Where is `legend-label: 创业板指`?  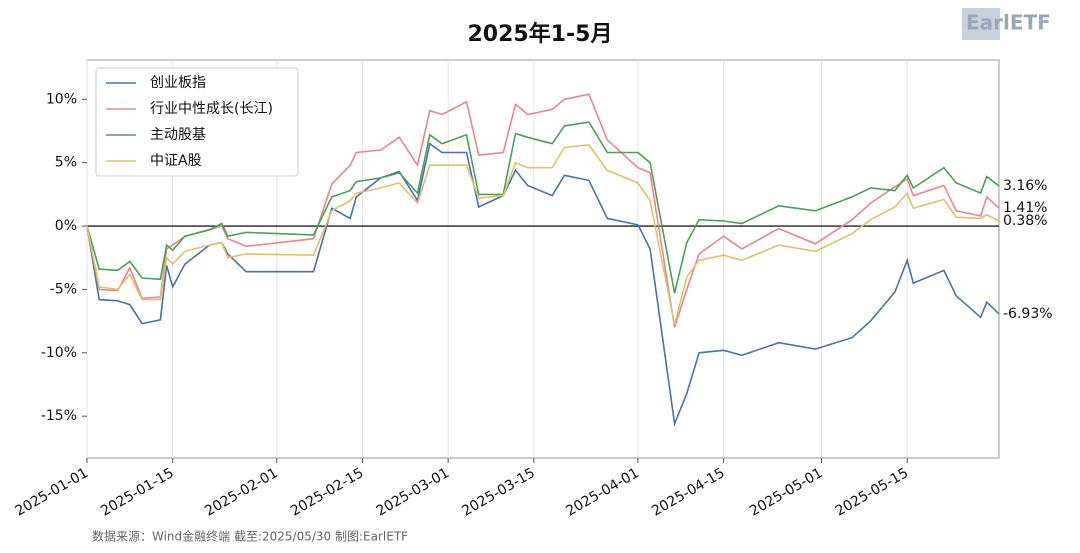
legend-label: 创业板指 is located at coordinates (178, 83).